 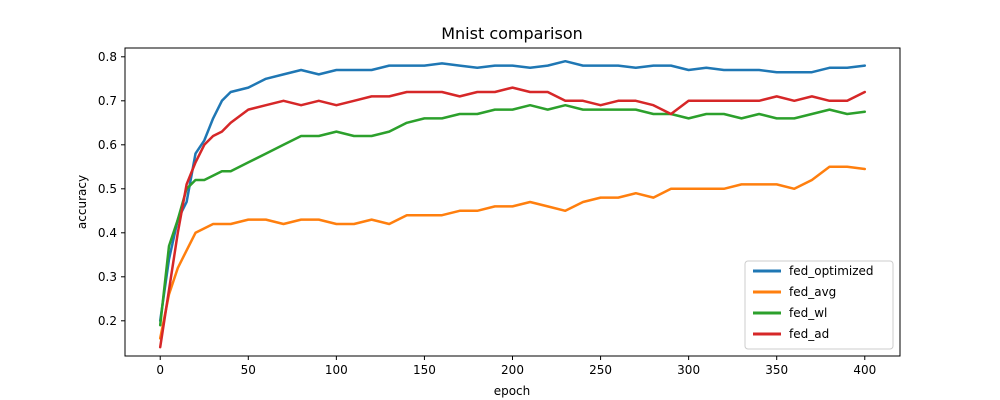 What do you see at coordinates (160, 370) in the screenshot?
I see `x-tick-label: 0` at bounding box center [160, 370].